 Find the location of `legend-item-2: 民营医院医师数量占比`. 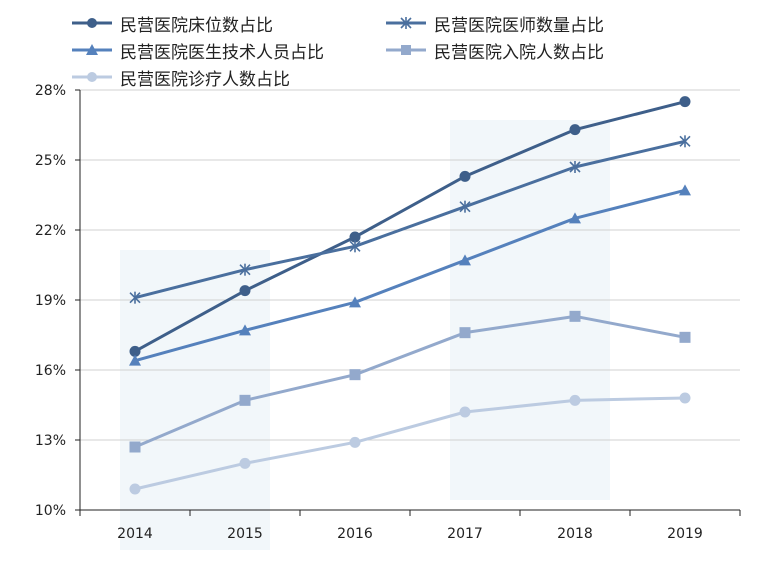

legend-item-2: 民营医院医师数量占比 is located at coordinates (494, 23).